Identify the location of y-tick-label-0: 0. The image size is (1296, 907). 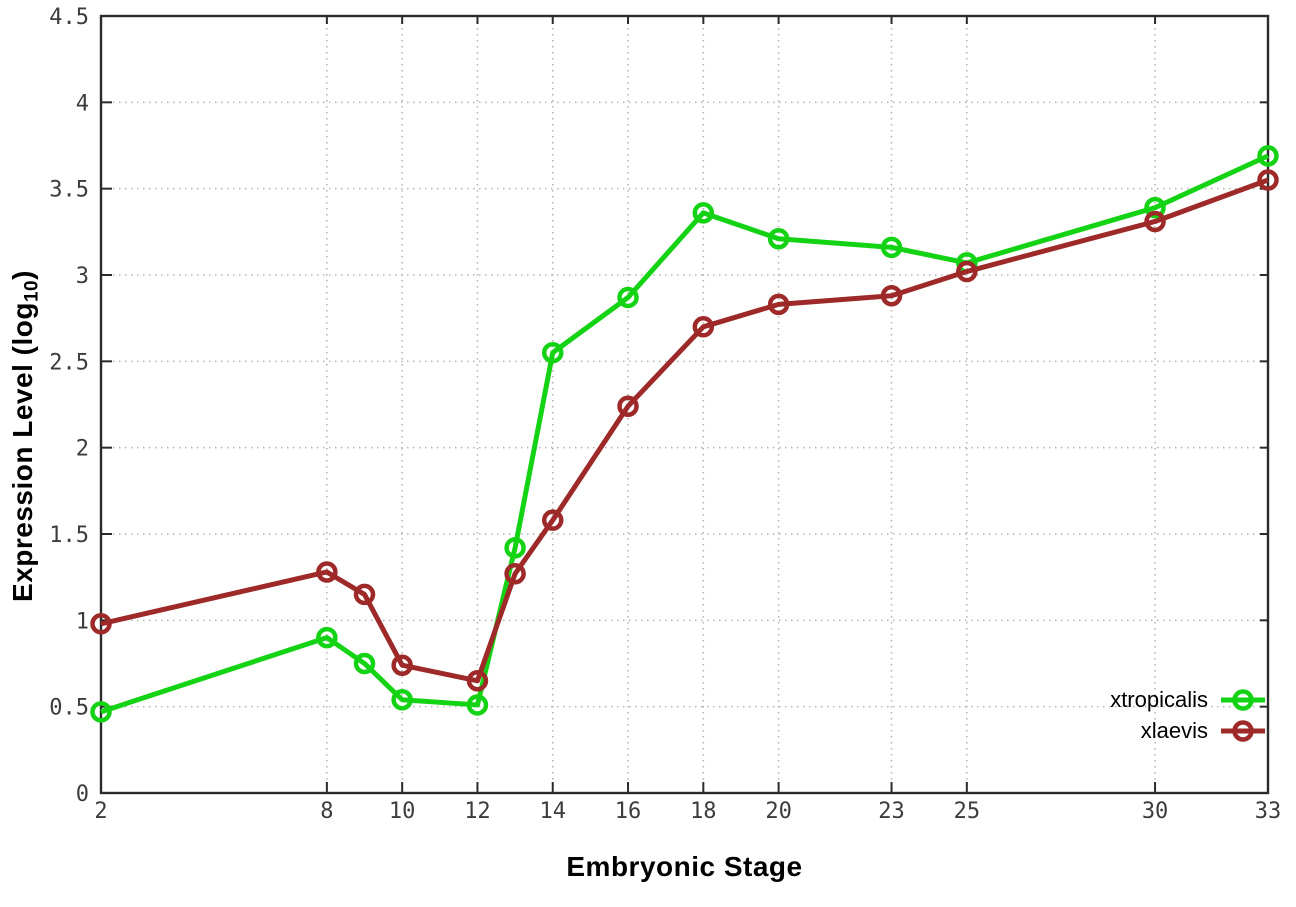
(82, 794).